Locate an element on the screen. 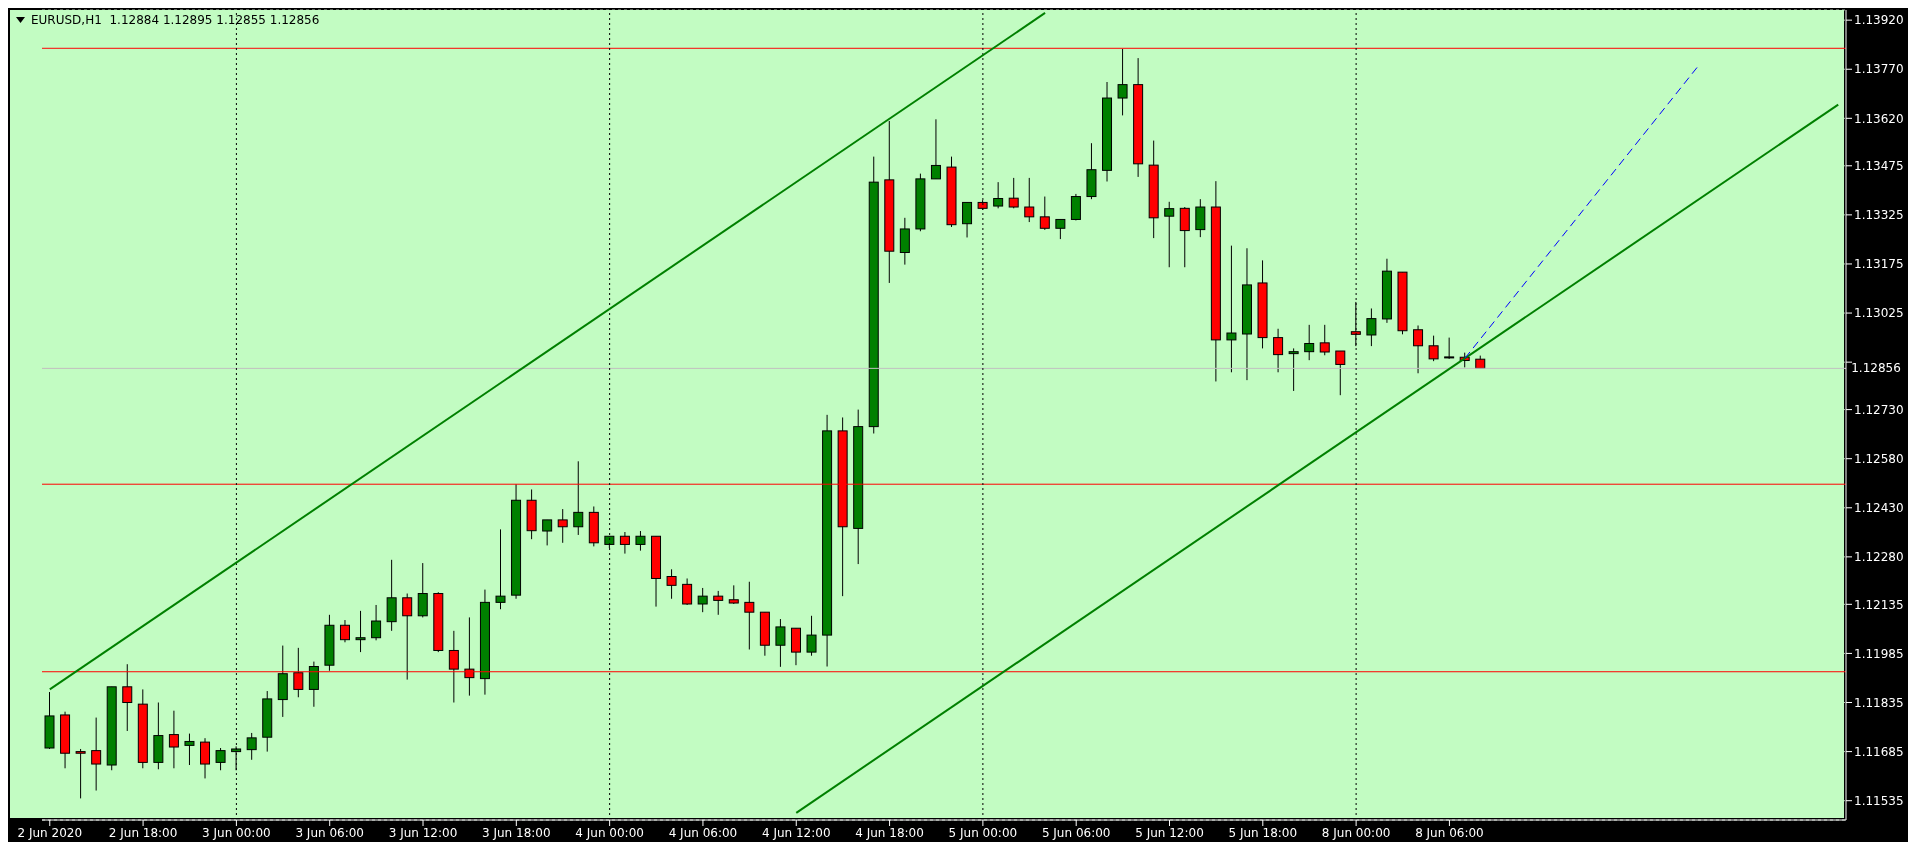 Image resolution: width=1916 pixels, height=850 pixels. x-tick-label: 5 Jun 00:00 is located at coordinates (983, 832).